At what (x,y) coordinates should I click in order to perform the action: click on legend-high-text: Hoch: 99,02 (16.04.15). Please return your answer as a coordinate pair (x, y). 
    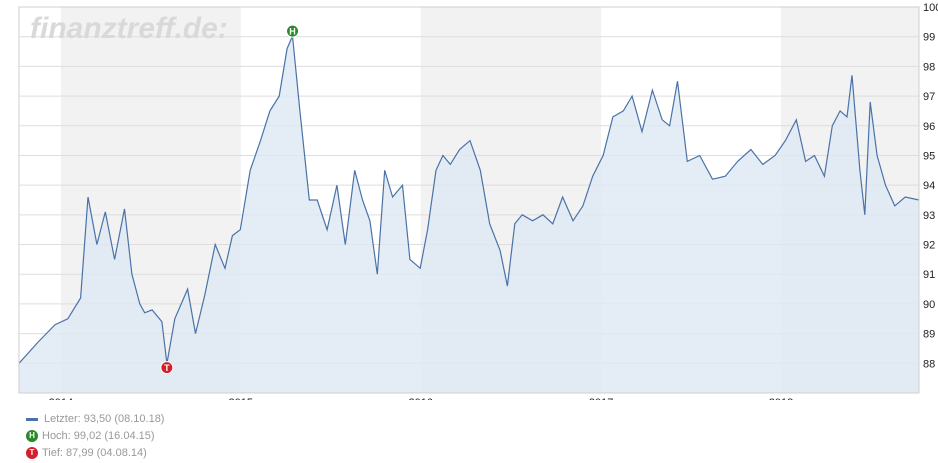
    Looking at the image, I should click on (98, 436).